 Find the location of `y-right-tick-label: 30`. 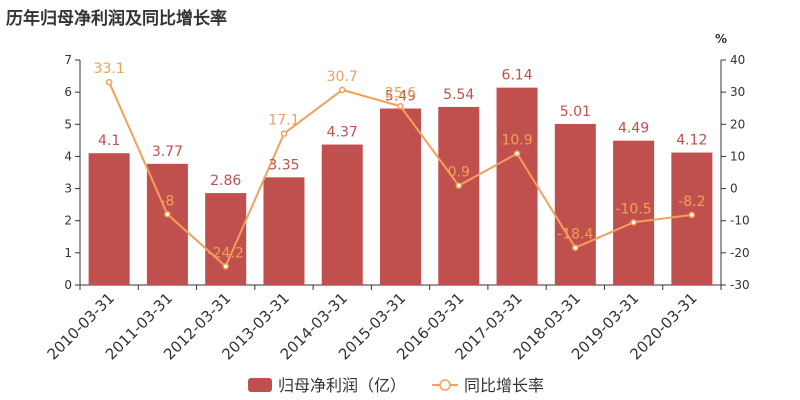

y-right-tick-label: 30 is located at coordinates (737, 92).